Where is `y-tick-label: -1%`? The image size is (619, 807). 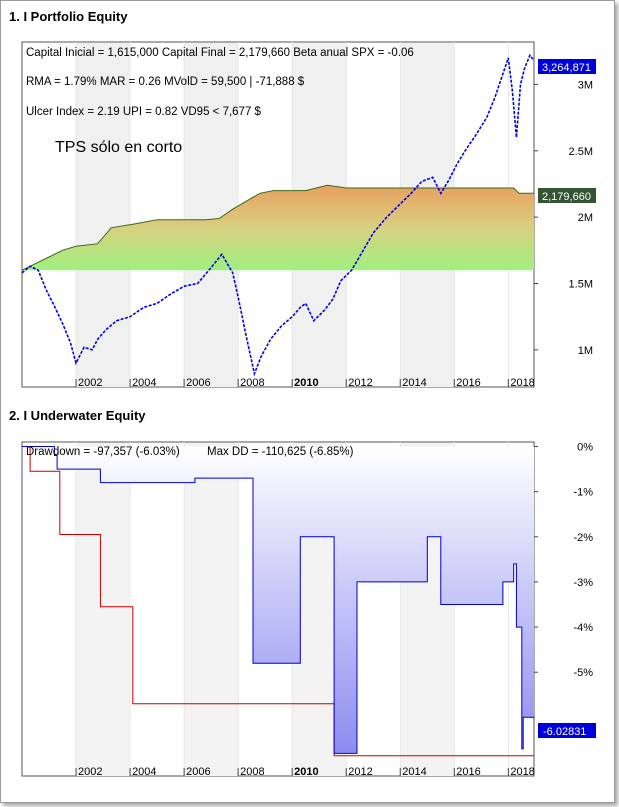
y-tick-label: -1% is located at coordinates (583, 493).